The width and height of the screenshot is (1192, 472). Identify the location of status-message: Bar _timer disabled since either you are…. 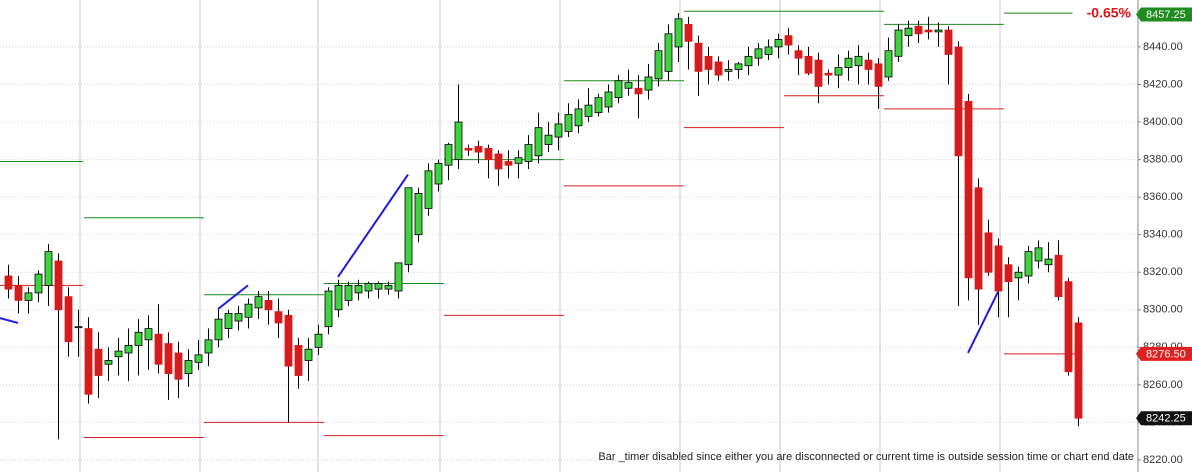
(866, 457).